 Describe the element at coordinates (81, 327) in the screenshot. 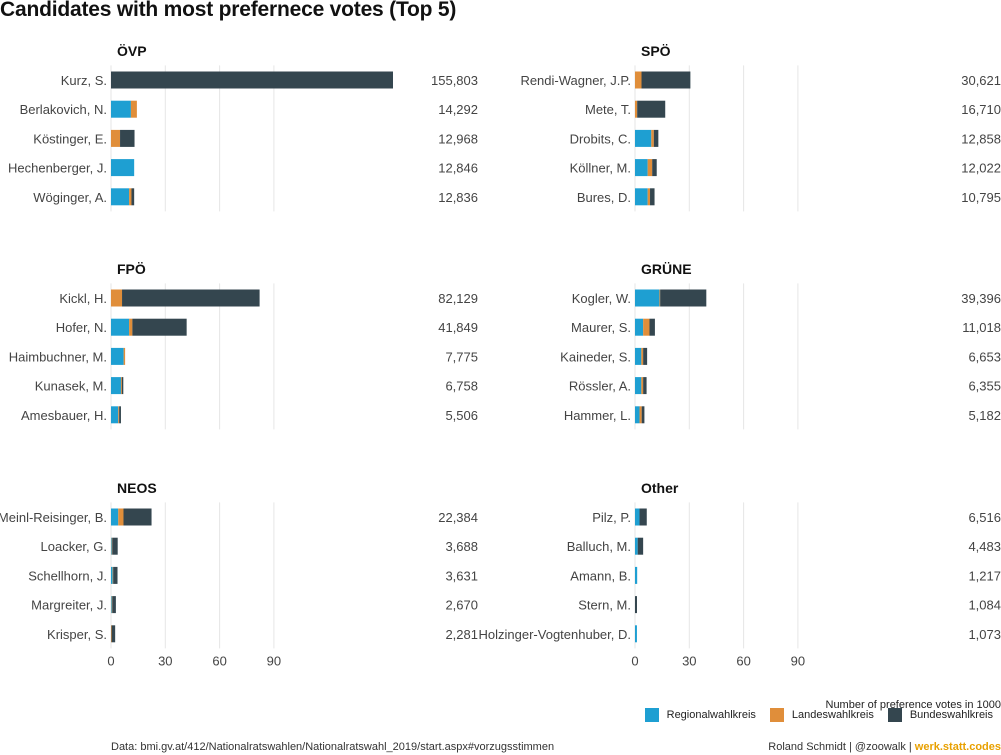

I see `candidate-label: Hofer, N.` at that location.